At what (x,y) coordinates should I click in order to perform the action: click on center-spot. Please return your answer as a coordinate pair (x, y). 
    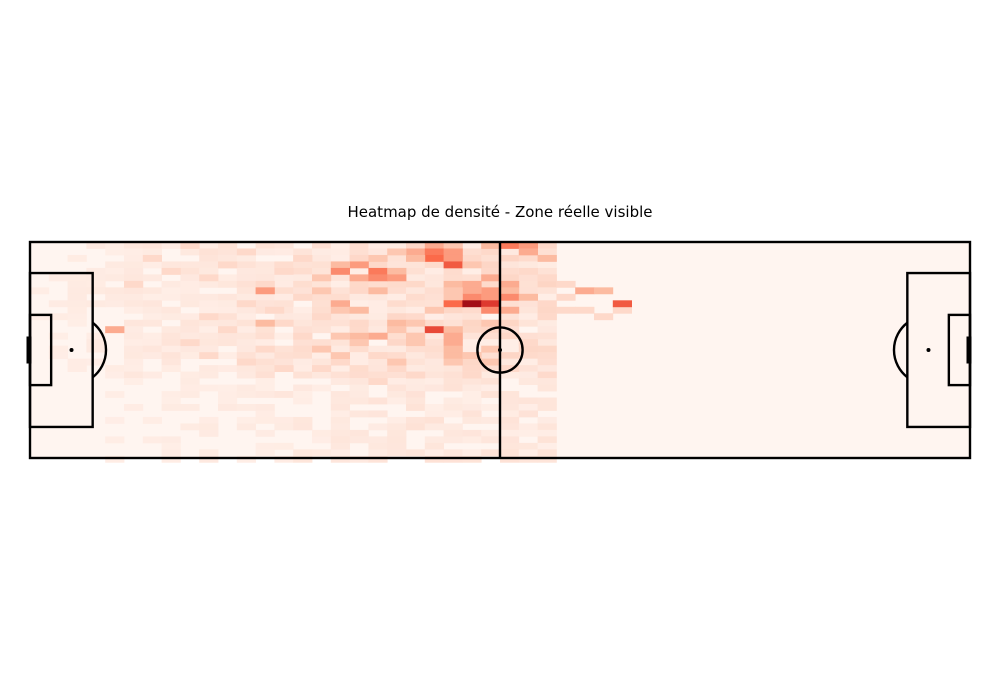
    Looking at the image, I should click on (500, 350).